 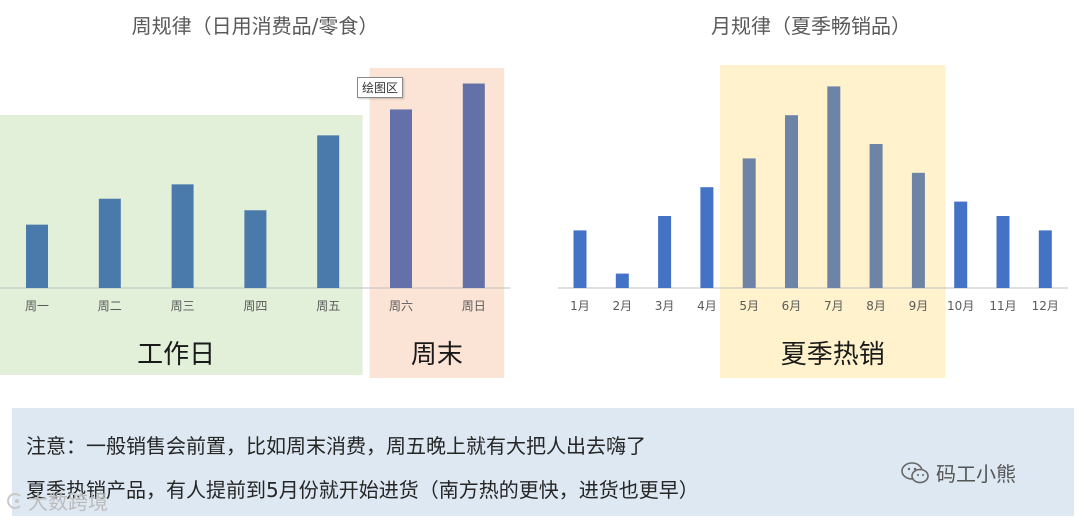 What do you see at coordinates (474, 306) in the screenshot?
I see `tick-label-weekly-6: 周日` at bounding box center [474, 306].